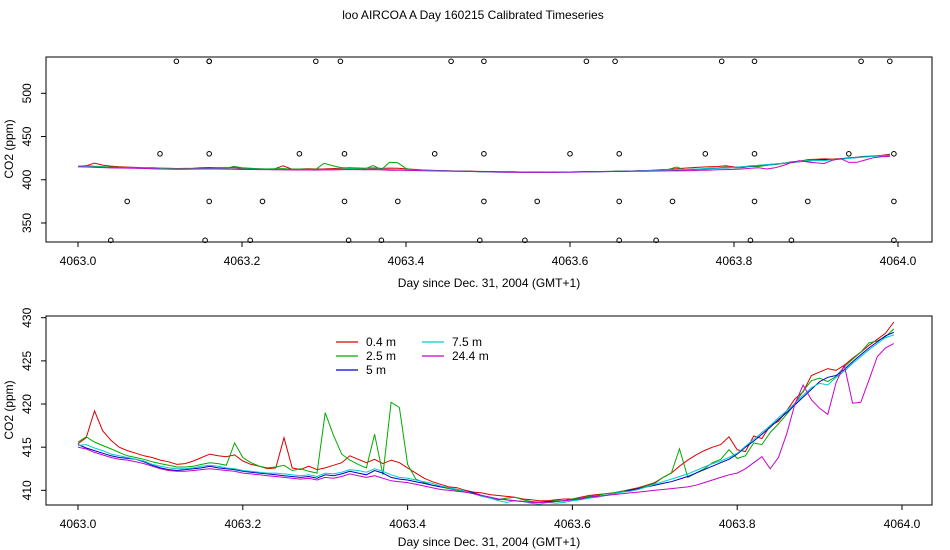  I want to click on bottom-y-axis: 410 415 420 425 430, so click(33, 403).